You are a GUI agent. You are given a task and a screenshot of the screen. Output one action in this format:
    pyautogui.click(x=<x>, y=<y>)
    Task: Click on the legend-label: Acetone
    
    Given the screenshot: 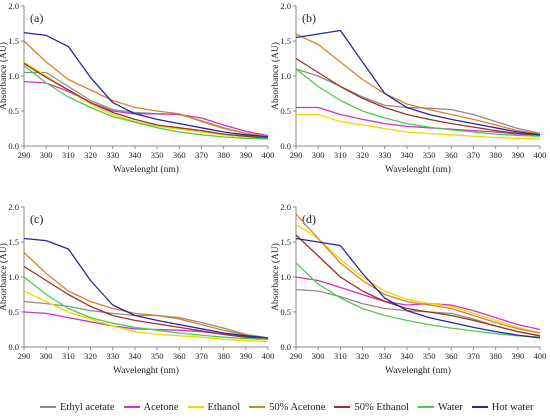 What is the action you would take?
    pyautogui.click(x=161, y=407)
    